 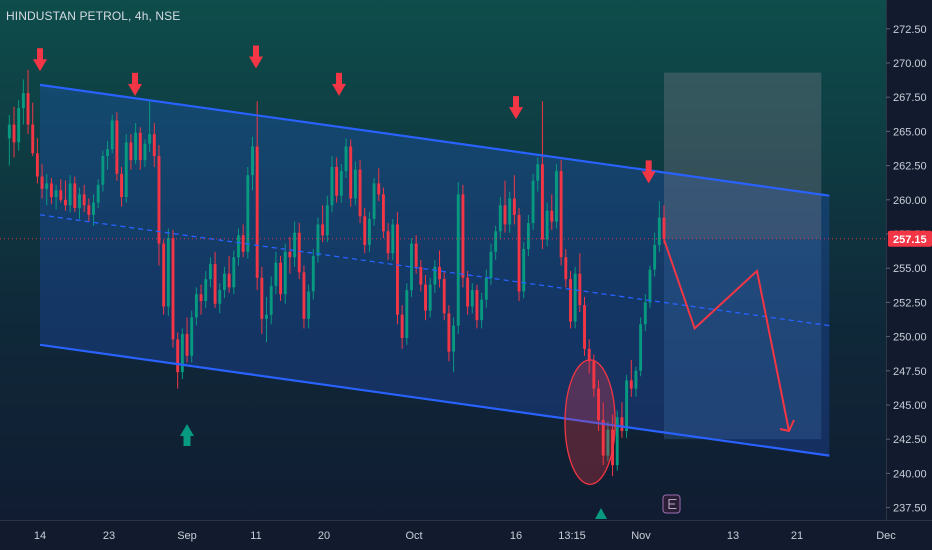 I want to click on low-zone-ellipse, so click(x=590, y=422).